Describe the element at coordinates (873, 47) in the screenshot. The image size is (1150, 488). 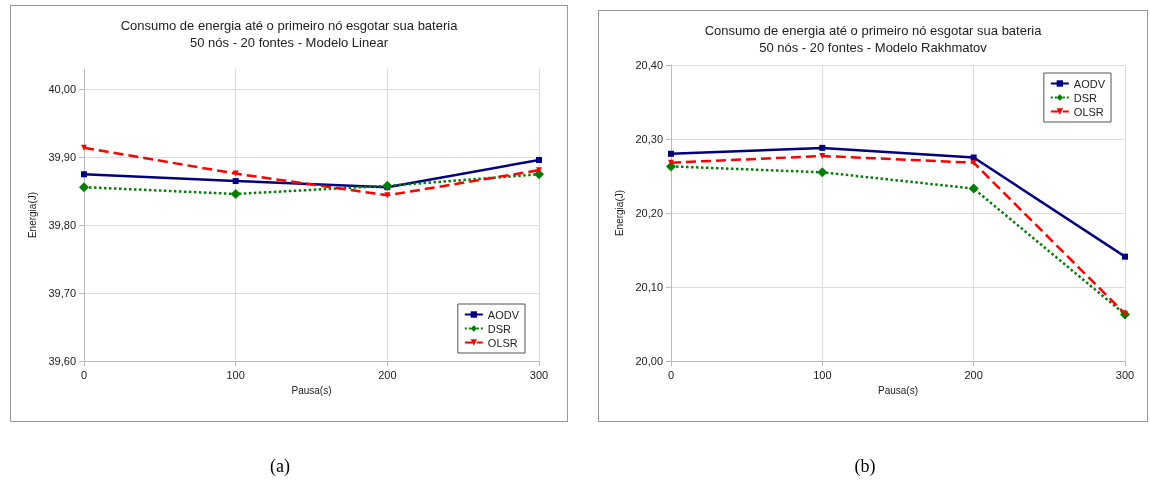
I see `chart-subtitle: 50 nós - 20 fontes - Modelo Rakhmatov` at that location.